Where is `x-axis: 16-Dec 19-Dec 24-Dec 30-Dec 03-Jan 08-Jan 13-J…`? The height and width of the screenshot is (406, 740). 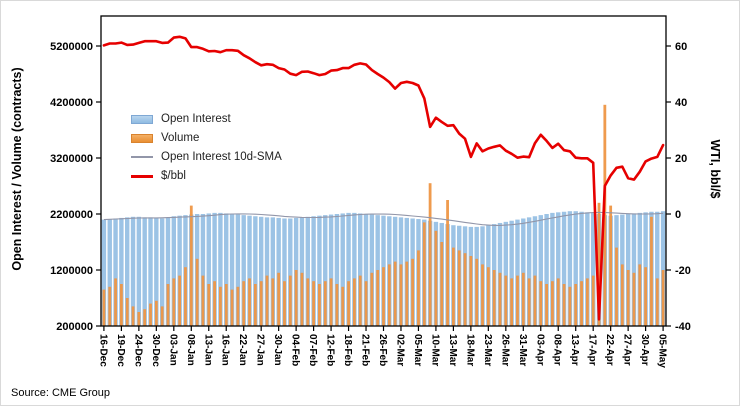 x-axis: 16-Dec 19-Dec 24-Dec 30-Dec 03-Jan 08-Jan 13-J… is located at coordinates (382, 347).